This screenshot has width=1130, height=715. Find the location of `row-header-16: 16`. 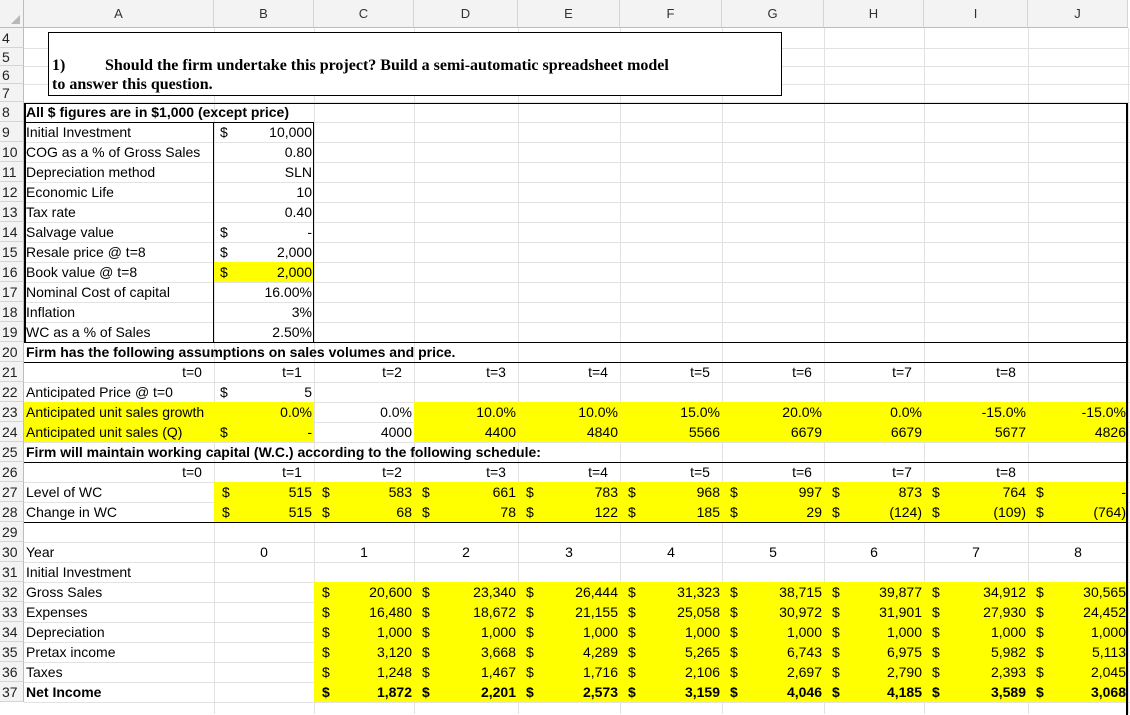

row-header-16: 16 is located at coordinates (12, 272).